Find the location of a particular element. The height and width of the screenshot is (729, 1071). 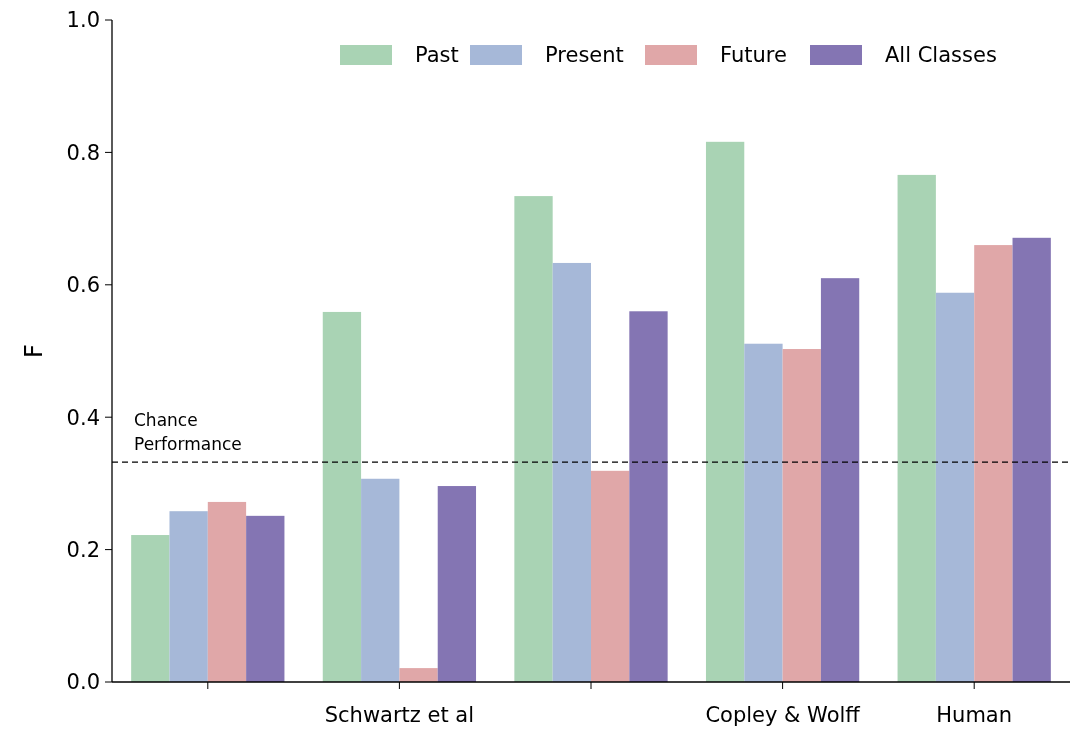

y-tick-label: 0.6 is located at coordinates (83, 285).